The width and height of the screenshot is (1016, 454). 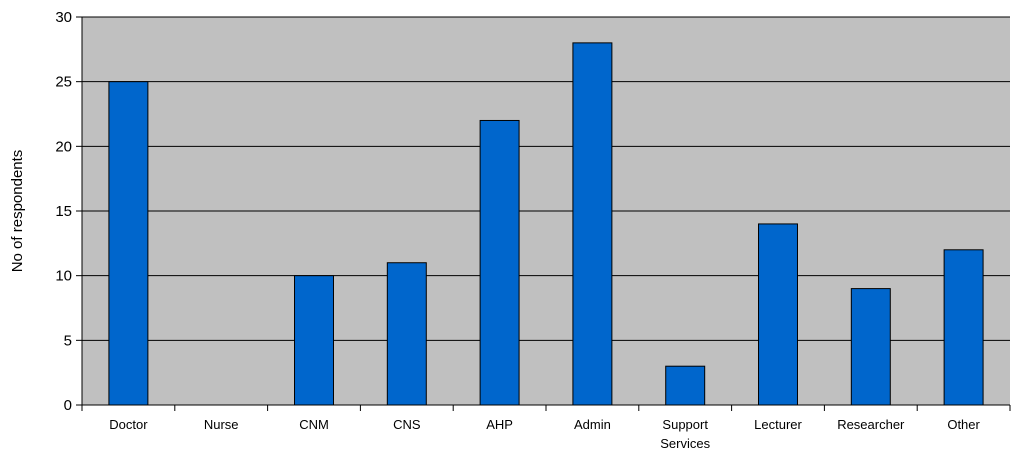 What do you see at coordinates (63, 146) in the screenshot?
I see `y-tick-label: 20` at bounding box center [63, 146].